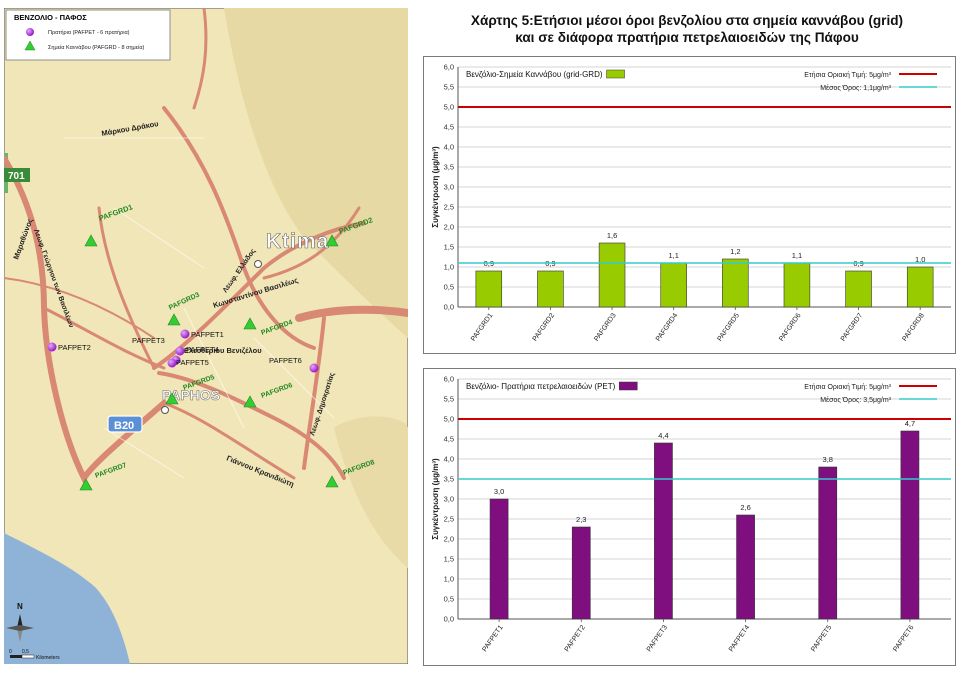 This screenshot has width=960, height=673. What do you see at coordinates (48, 658) in the screenshot?
I see `scale-unit: Kilometers` at bounding box center [48, 658].